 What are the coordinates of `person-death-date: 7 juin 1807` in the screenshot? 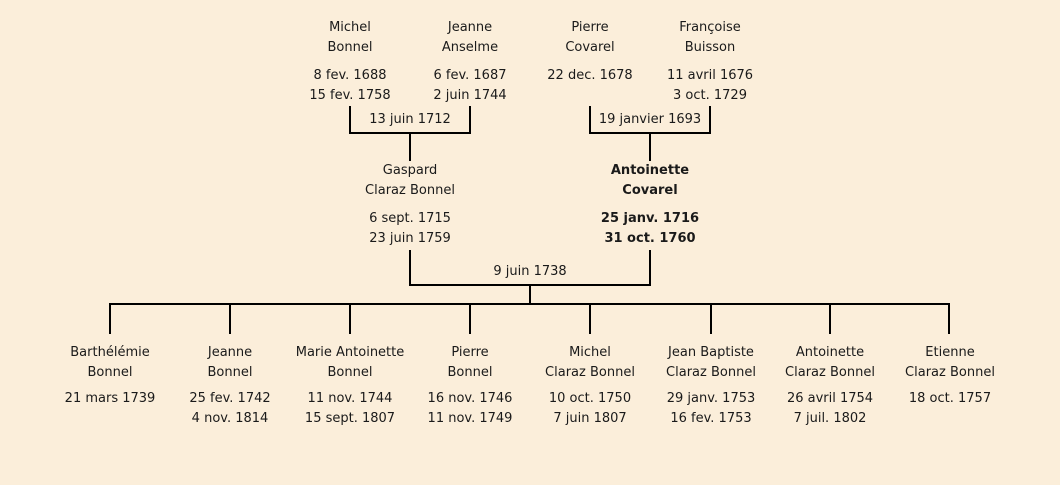 It's located at (590, 418).